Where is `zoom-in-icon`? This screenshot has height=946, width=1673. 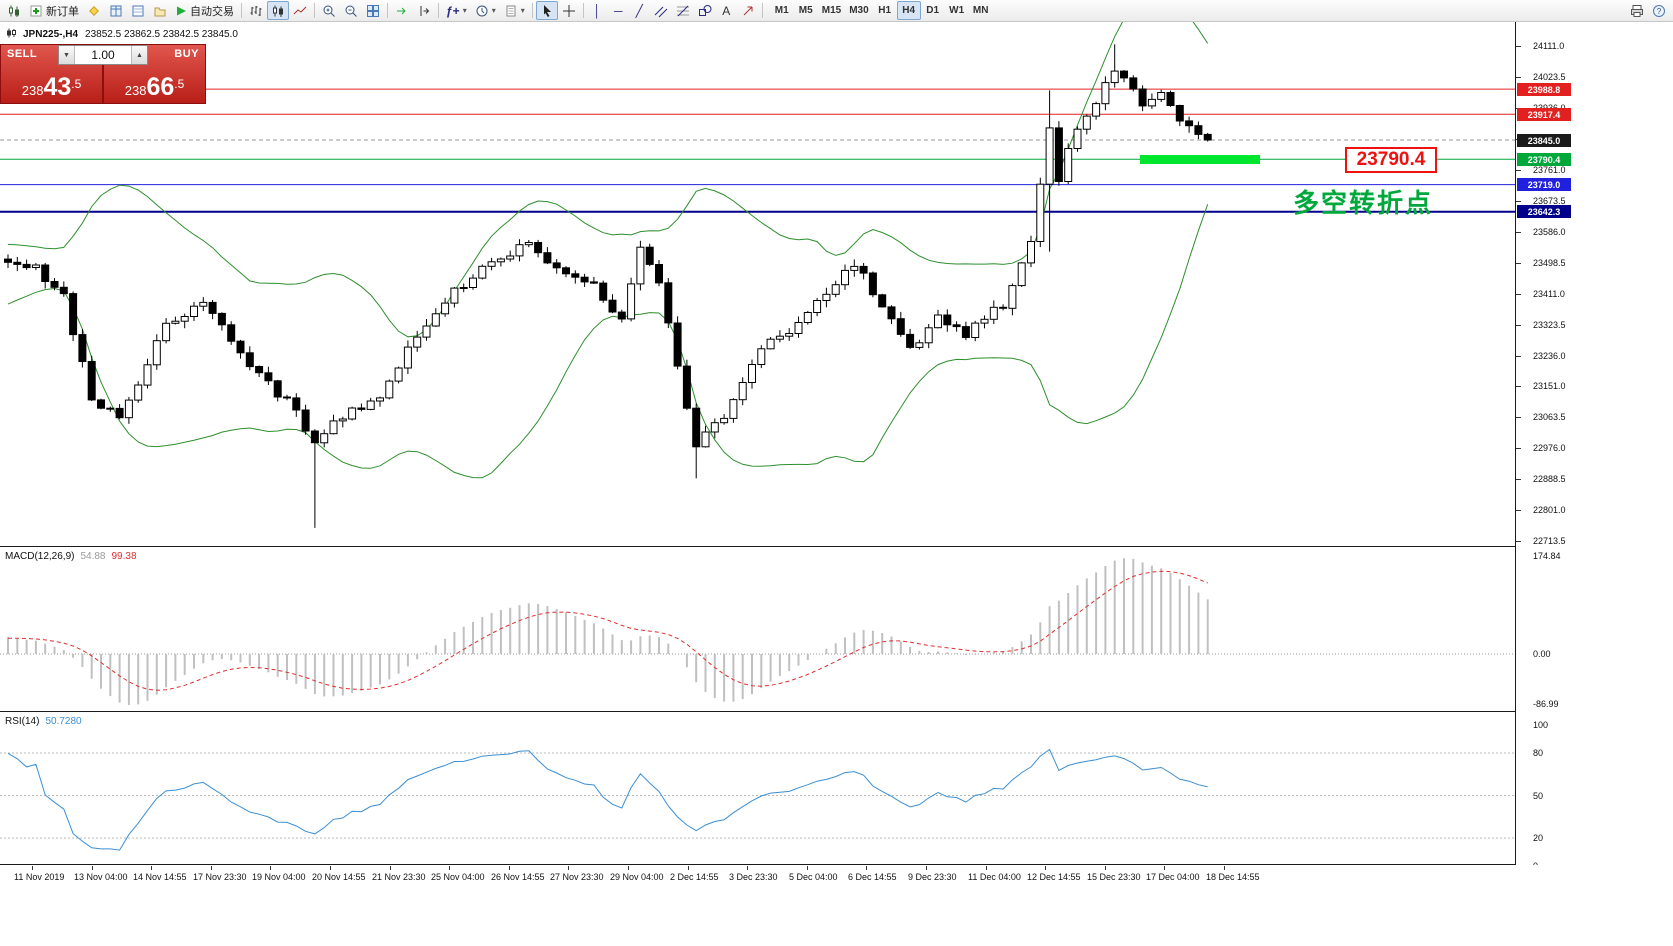 zoom-in-icon is located at coordinates (329, 10).